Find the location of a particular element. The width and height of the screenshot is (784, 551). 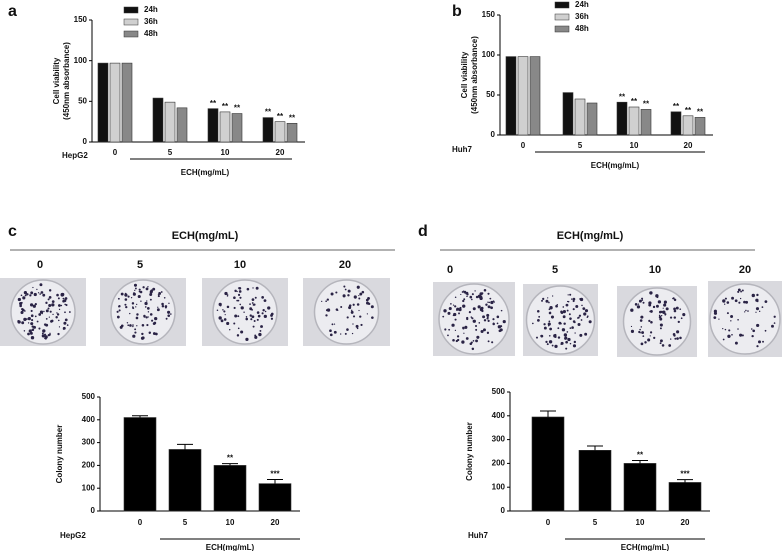

legend-label: 48h is located at coordinates (582, 28).